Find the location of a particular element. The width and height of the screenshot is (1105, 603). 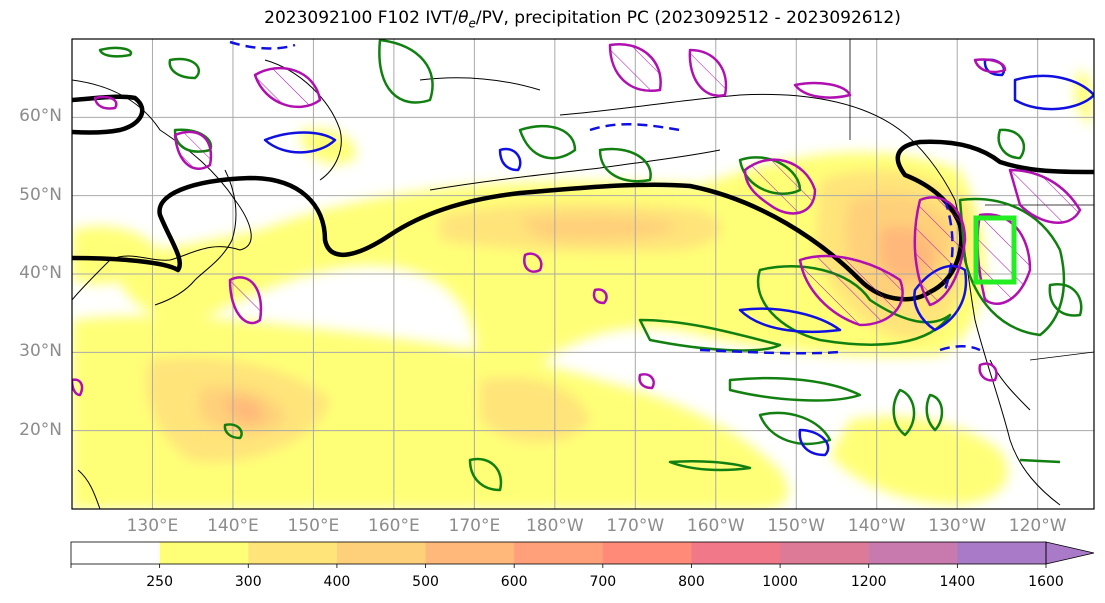

colorbar-tick-label: 700 is located at coordinates (603, 582).